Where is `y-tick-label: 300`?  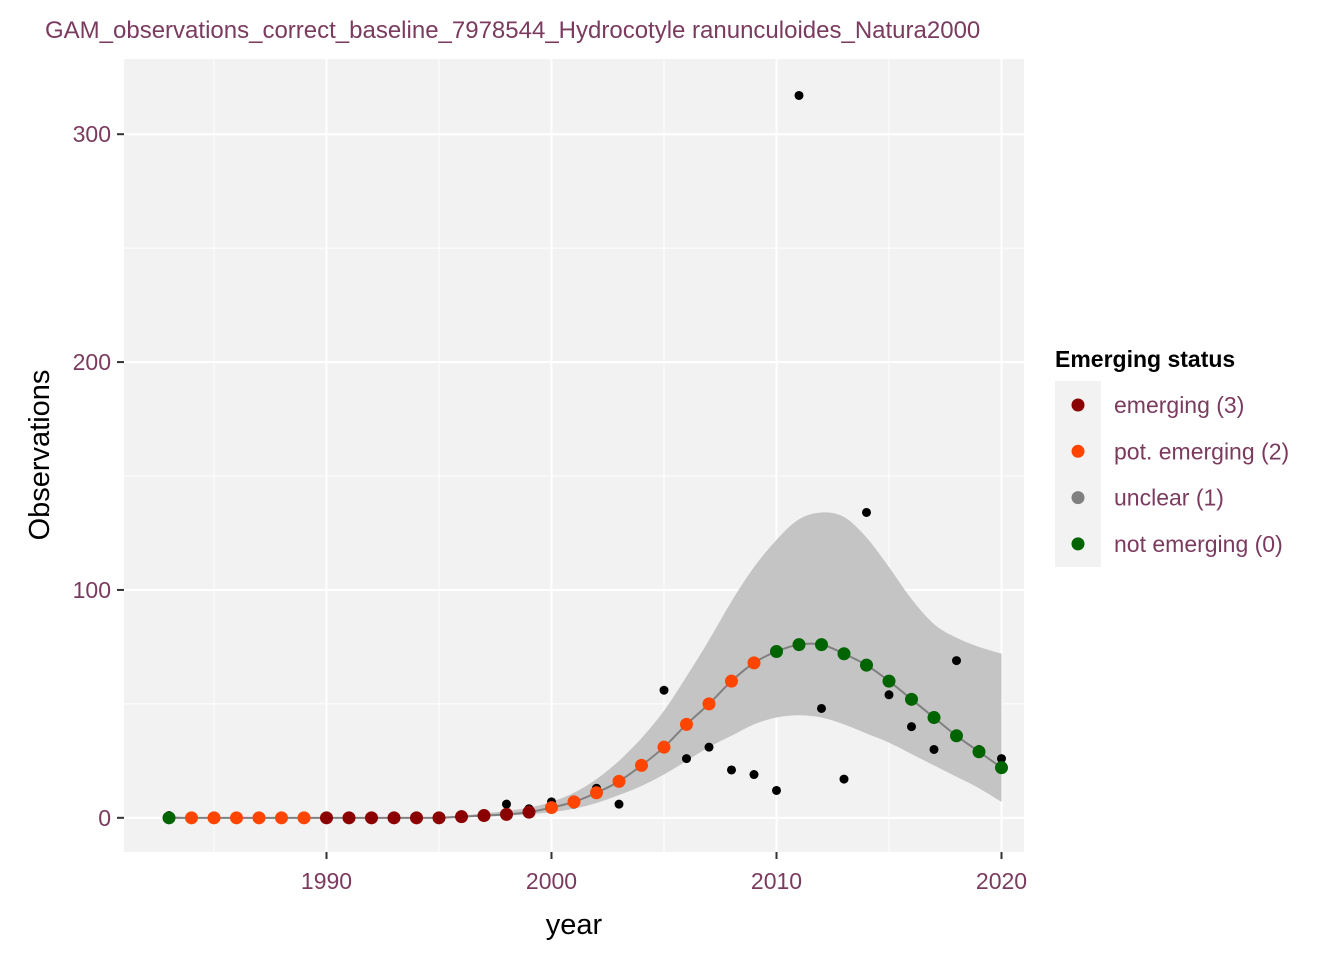
y-tick-label: 300 is located at coordinates (92, 134).